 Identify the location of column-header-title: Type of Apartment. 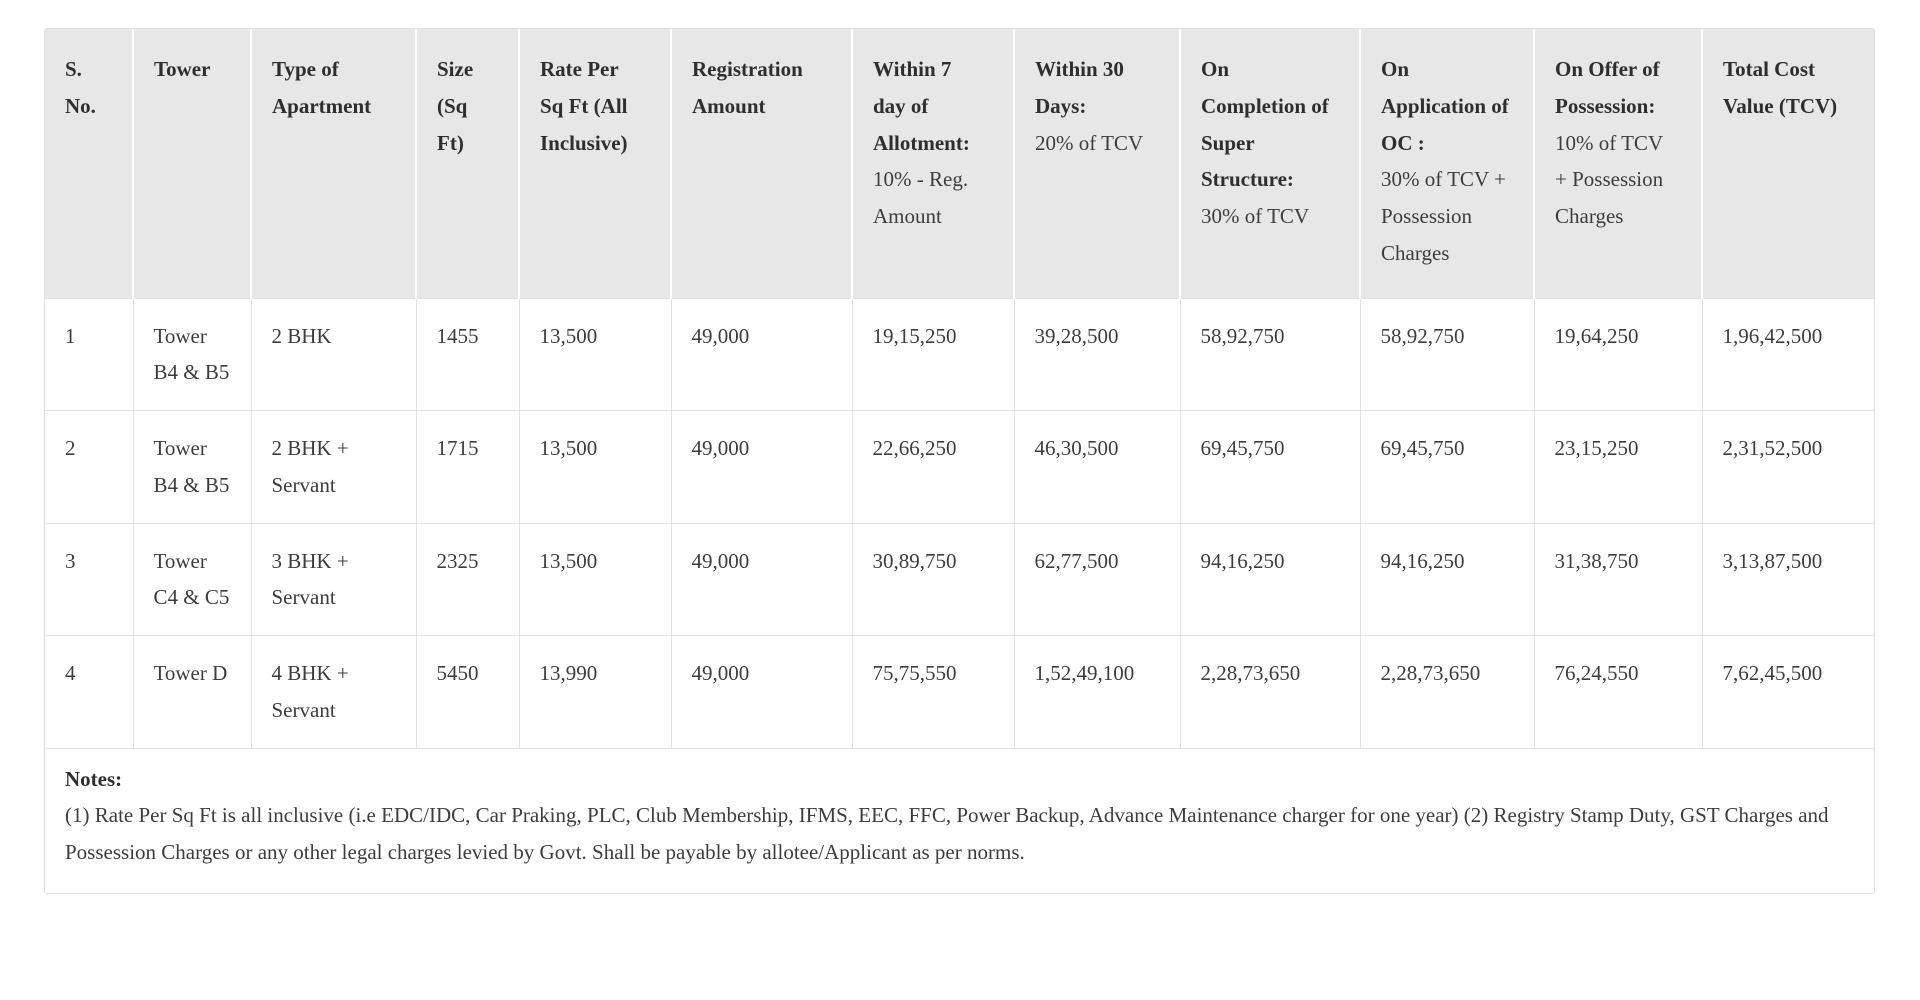
(322, 87).